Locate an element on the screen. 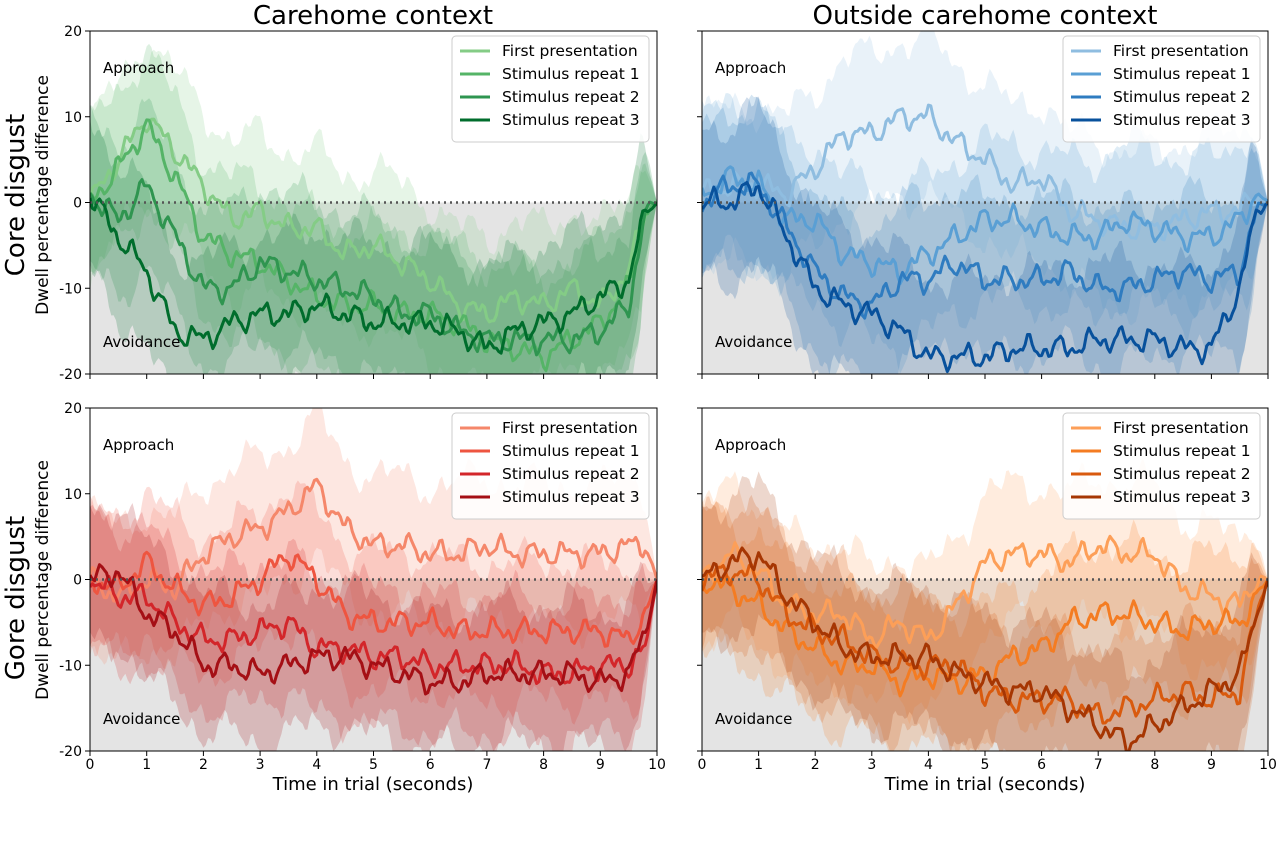 The image size is (1280, 850). xlabel-right: Time in trial (seconds) is located at coordinates (985, 784).